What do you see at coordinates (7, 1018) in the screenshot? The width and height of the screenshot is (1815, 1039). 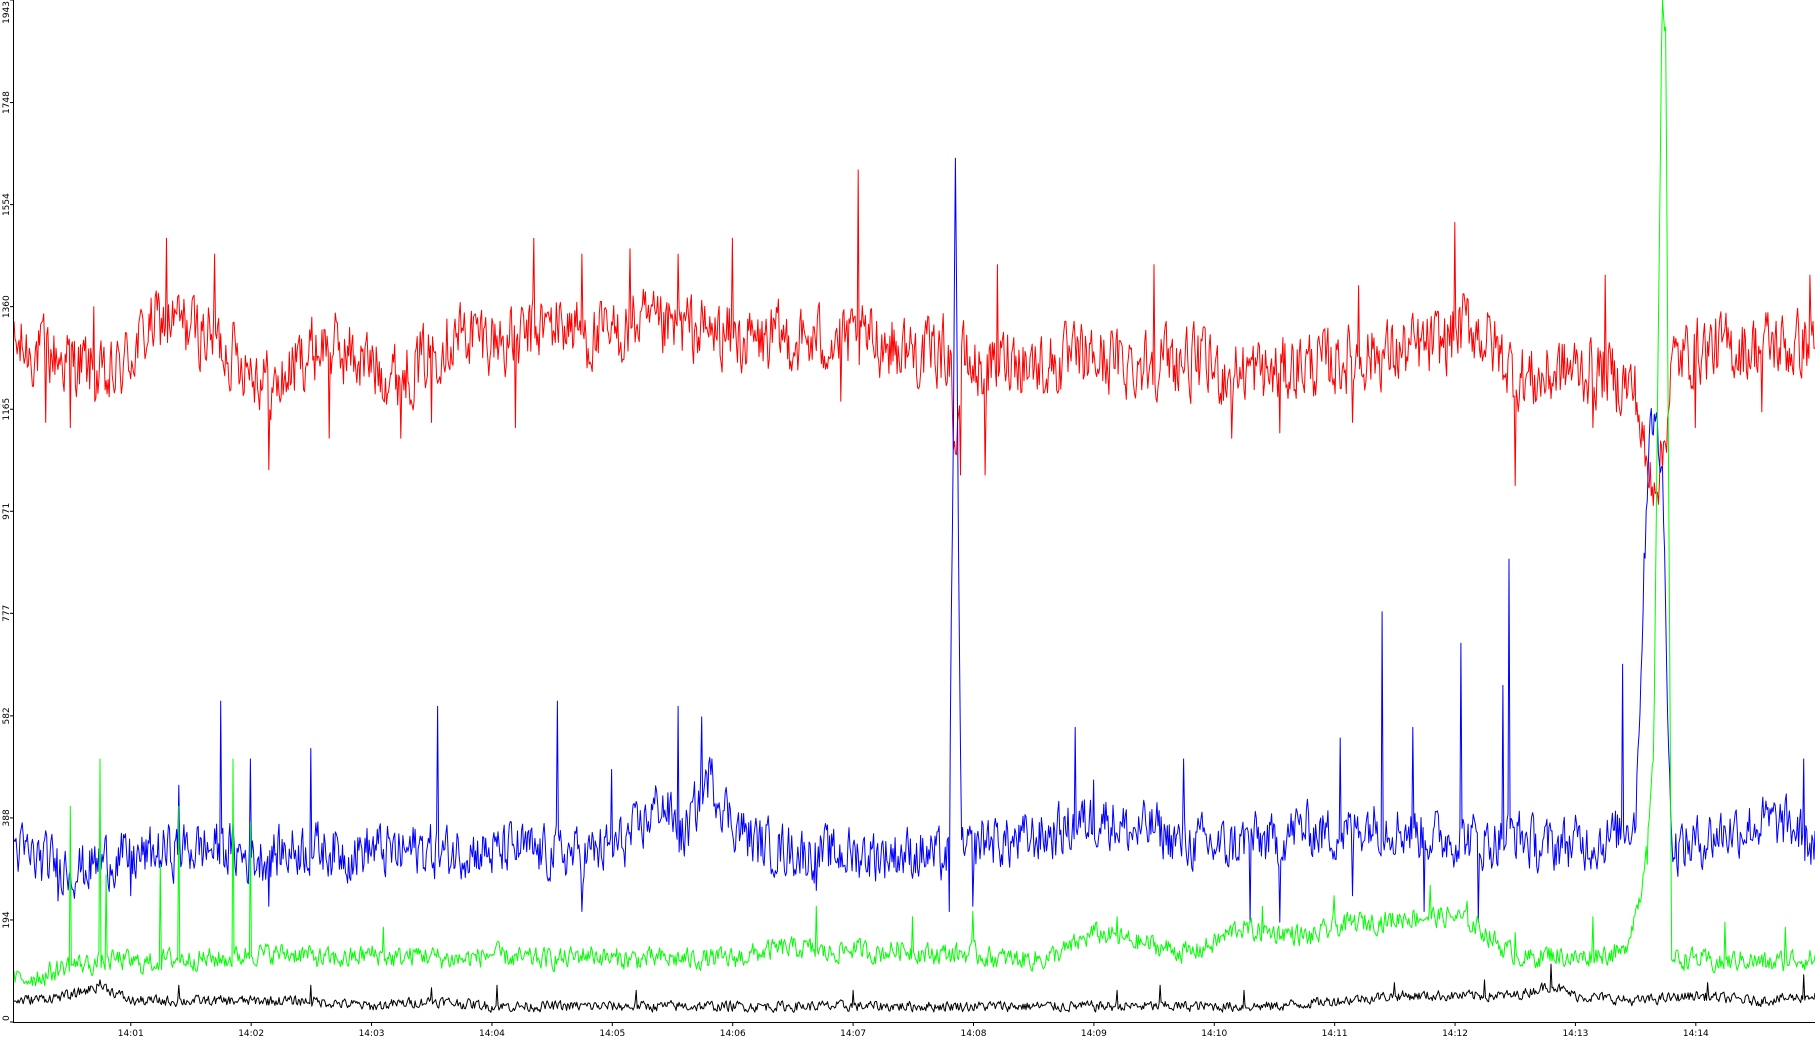 I see `y-tick-label: 0` at bounding box center [7, 1018].